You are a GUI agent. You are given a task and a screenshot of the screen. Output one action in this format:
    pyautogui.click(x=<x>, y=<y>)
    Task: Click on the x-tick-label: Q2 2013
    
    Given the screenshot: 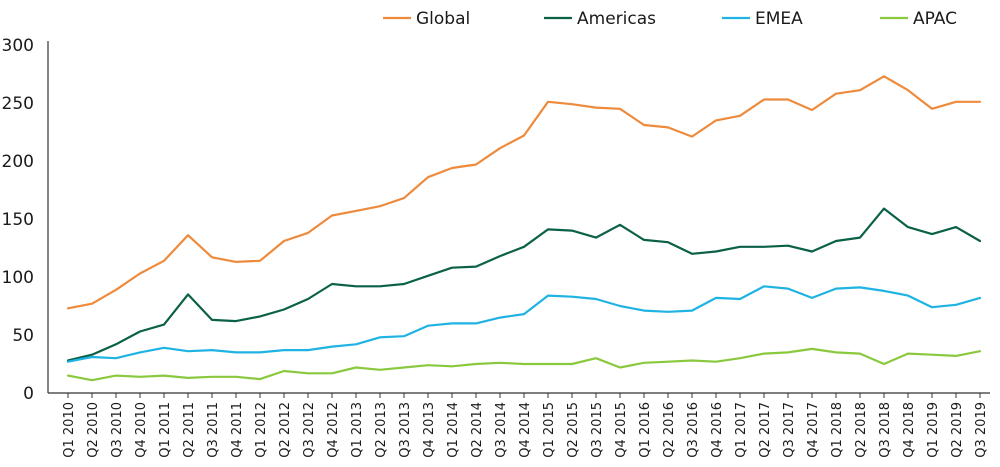 What is the action you would take?
    pyautogui.click(x=381, y=430)
    